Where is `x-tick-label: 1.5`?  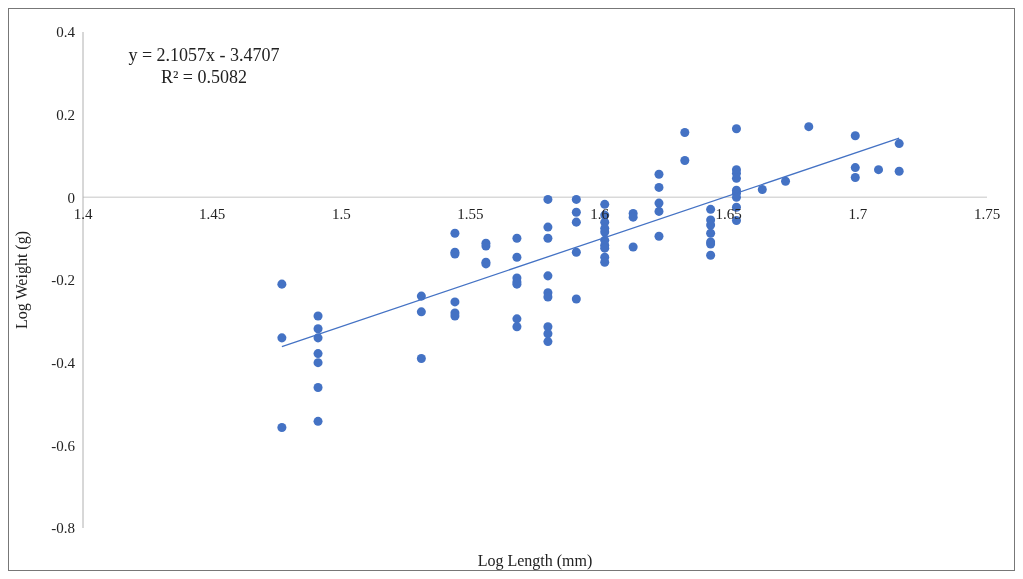 x-tick-label: 1.5 is located at coordinates (341, 214).